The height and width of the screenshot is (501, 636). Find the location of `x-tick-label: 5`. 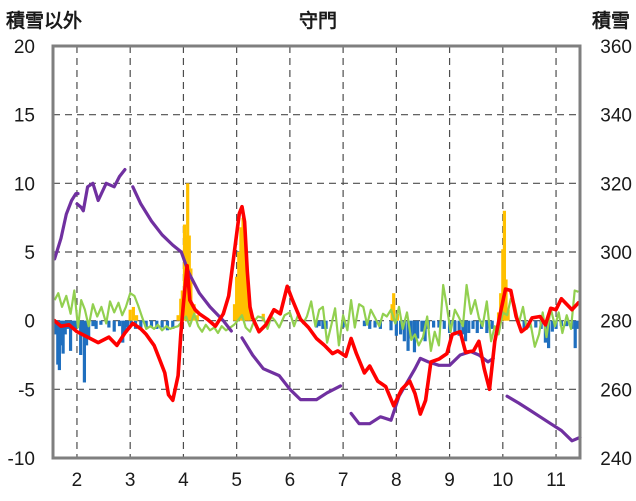

x-tick-label: 5 is located at coordinates (236, 480).